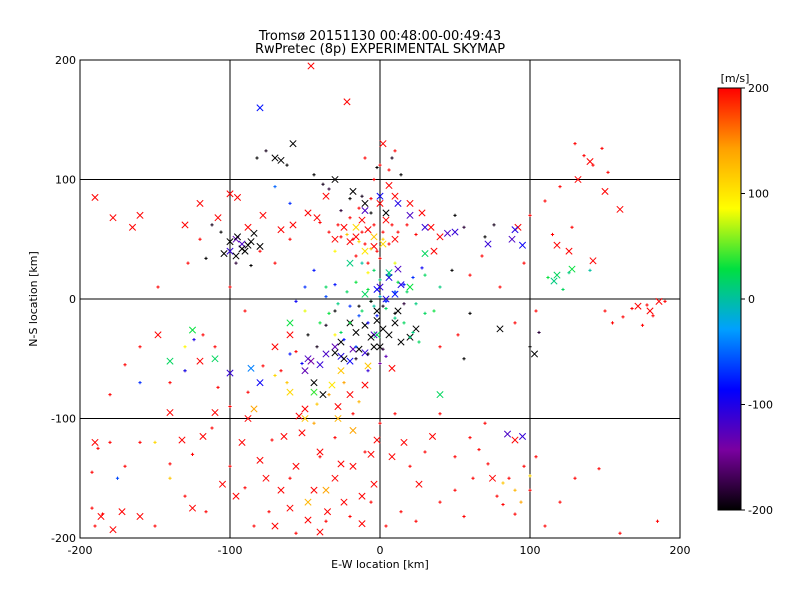 The image size is (800, 600). What do you see at coordinates (758, 194) in the screenshot?
I see `colorbar-tick-label: 100` at bounding box center [758, 194].